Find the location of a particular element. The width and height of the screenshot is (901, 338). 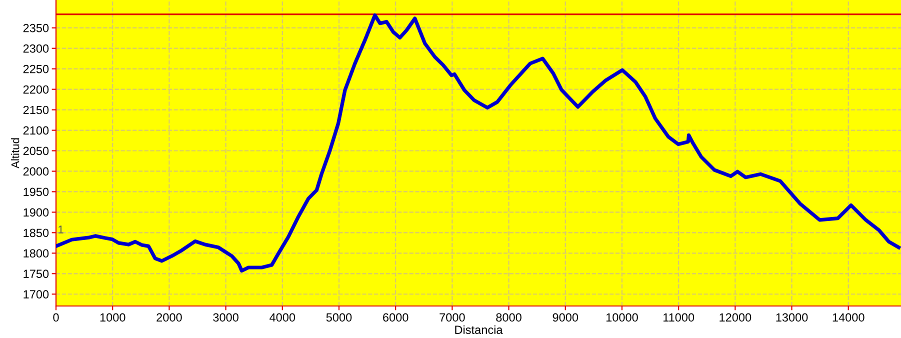

x-tick-label: 13000 is located at coordinates (792, 317).